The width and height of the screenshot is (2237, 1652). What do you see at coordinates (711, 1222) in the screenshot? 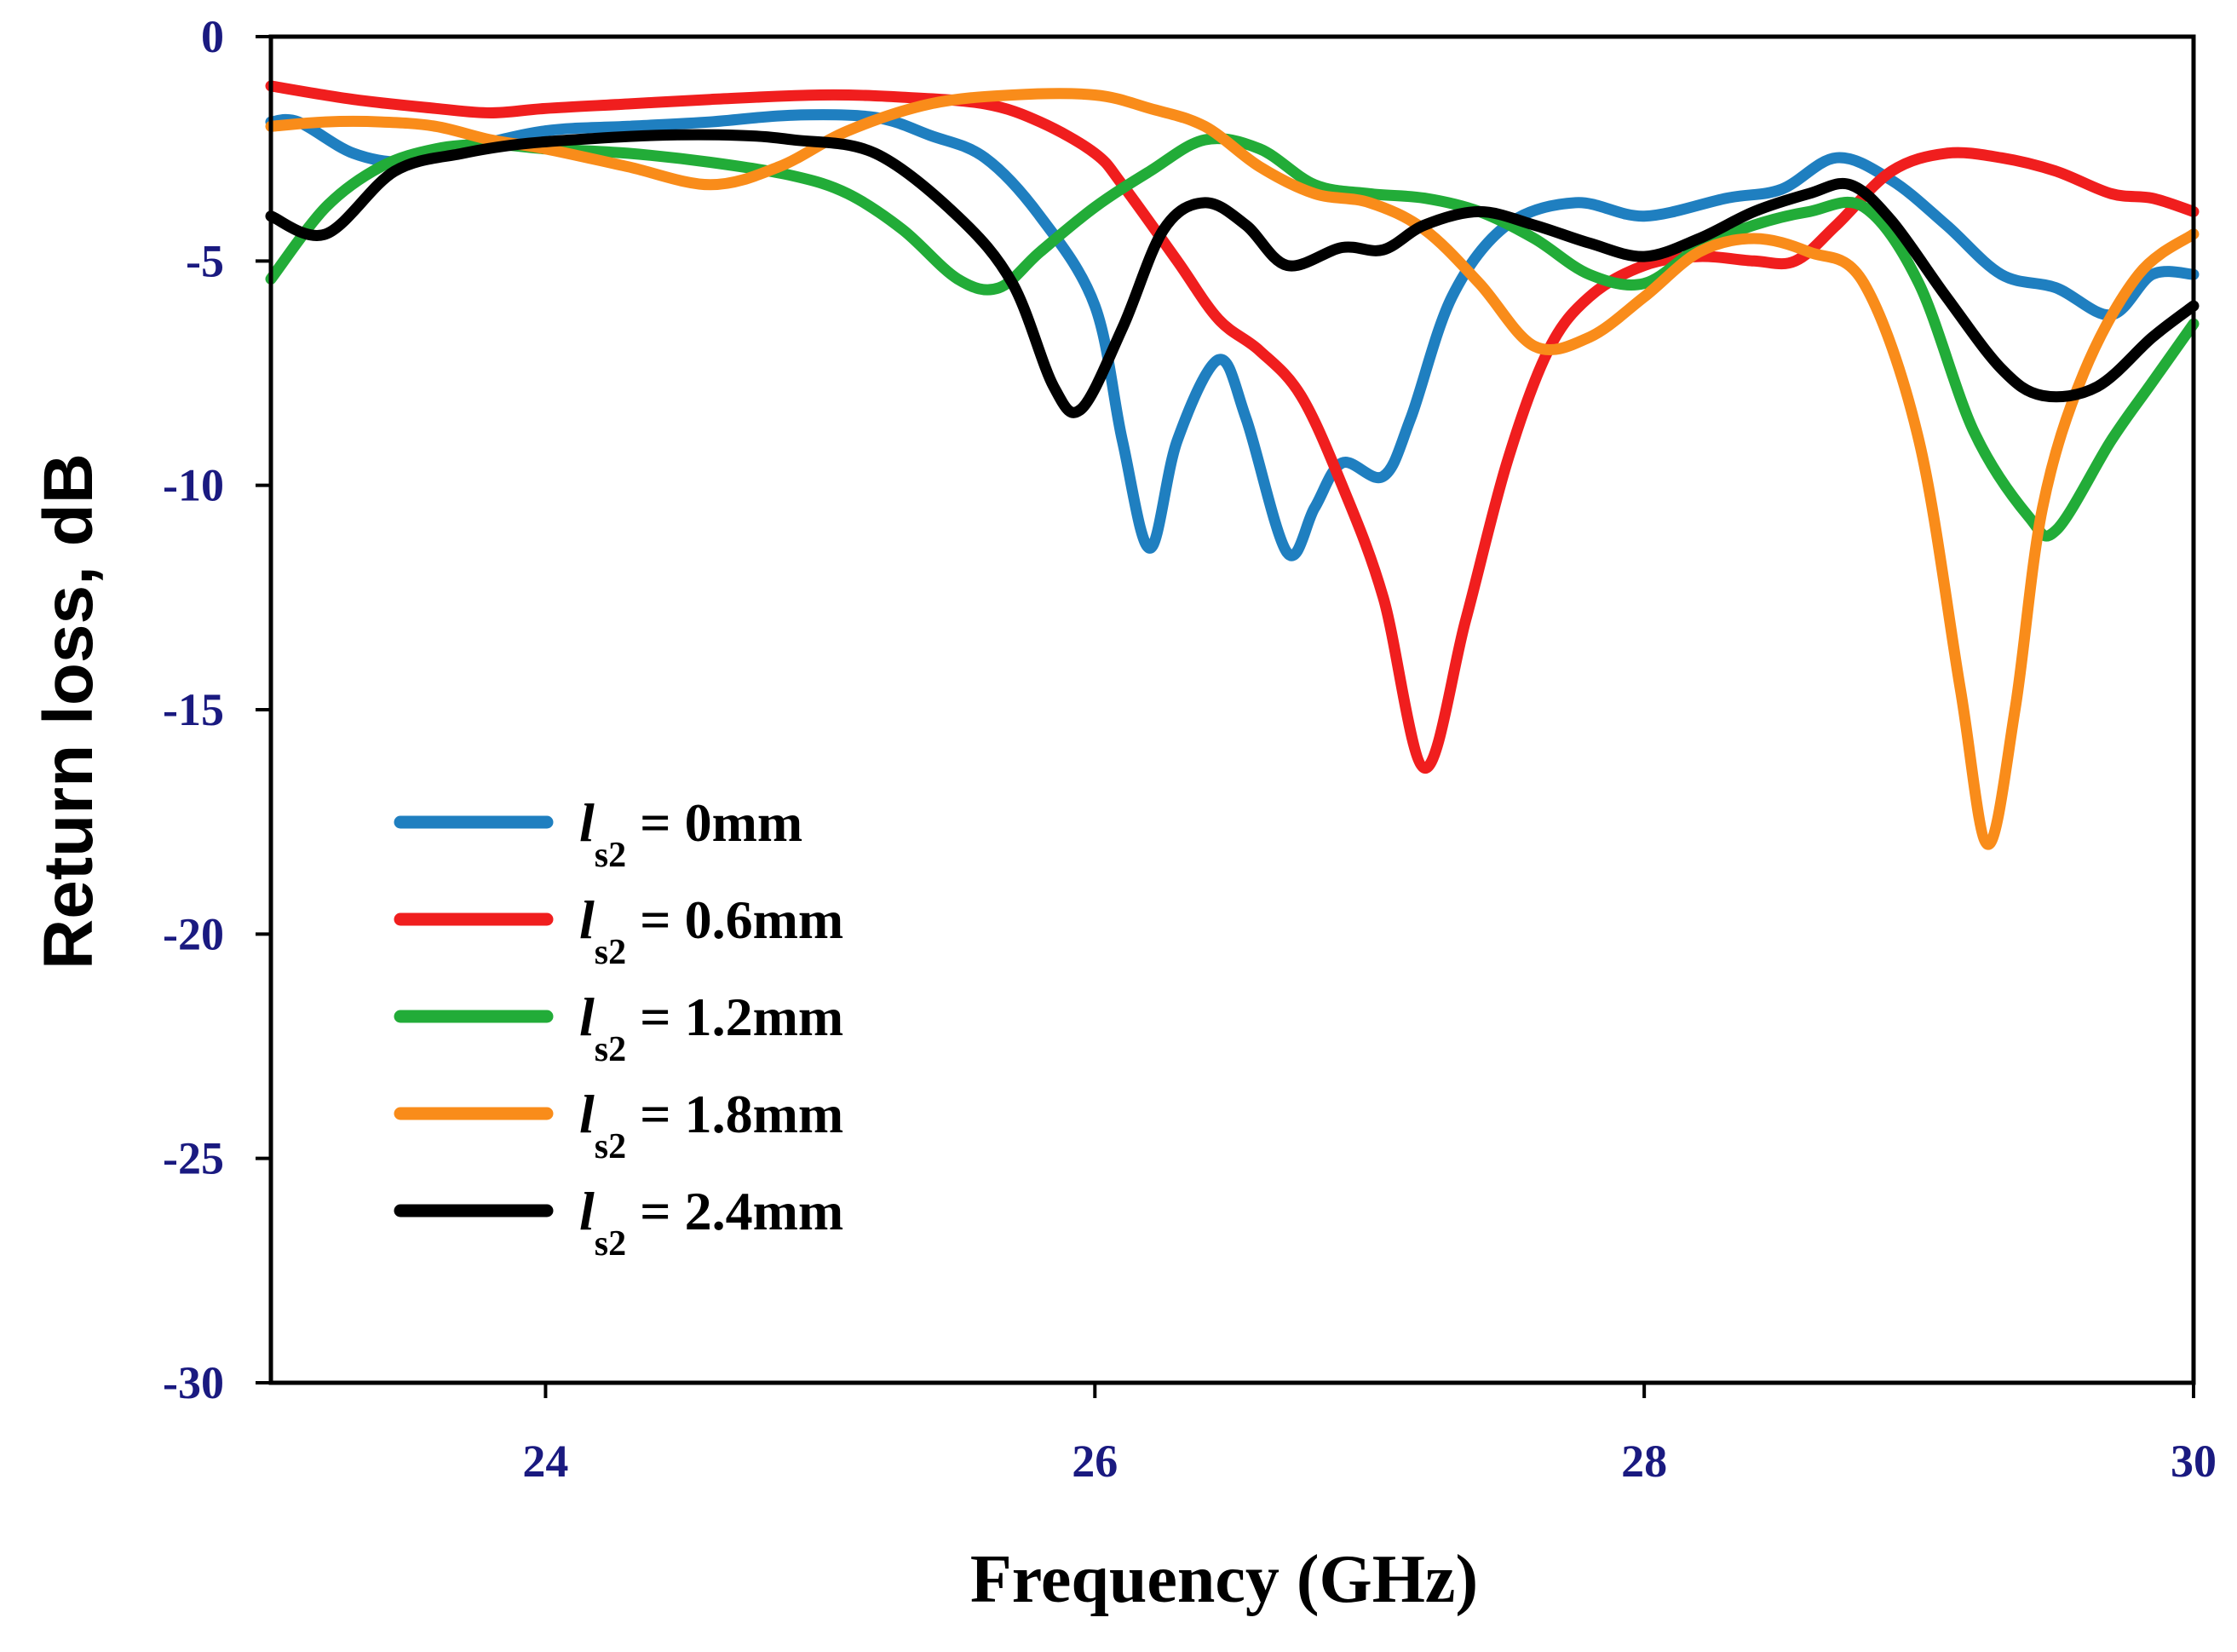
I see `legend-label-4: ls2 = 2.4mm` at bounding box center [711, 1222].